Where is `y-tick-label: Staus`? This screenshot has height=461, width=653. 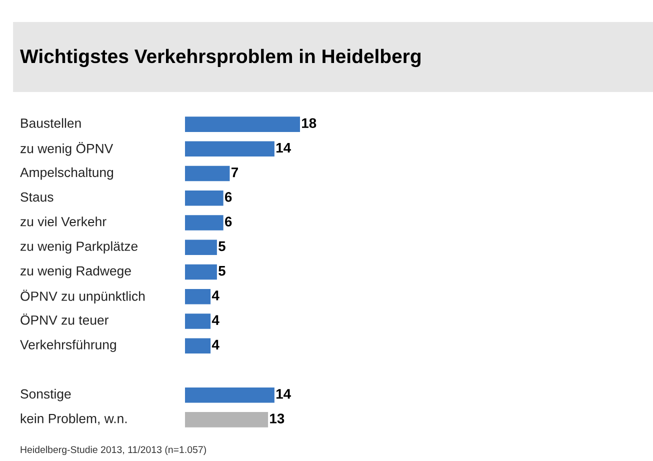
y-tick-label: Staus is located at coordinates (37, 197).